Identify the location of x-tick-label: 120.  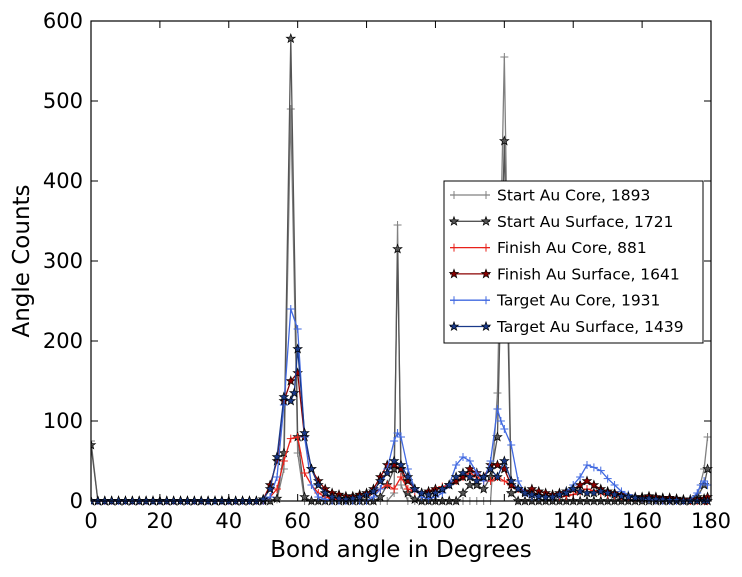
(504, 521).